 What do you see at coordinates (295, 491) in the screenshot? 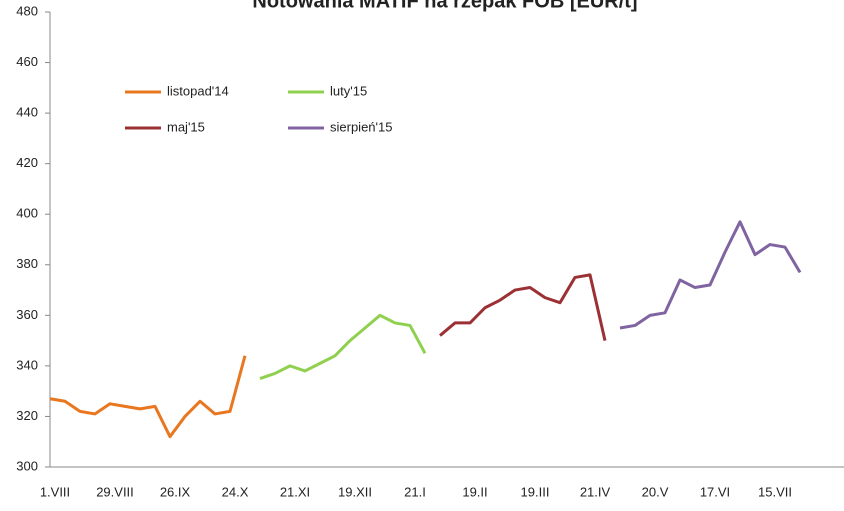
I see `x-tick-label: 21.XI` at bounding box center [295, 491].